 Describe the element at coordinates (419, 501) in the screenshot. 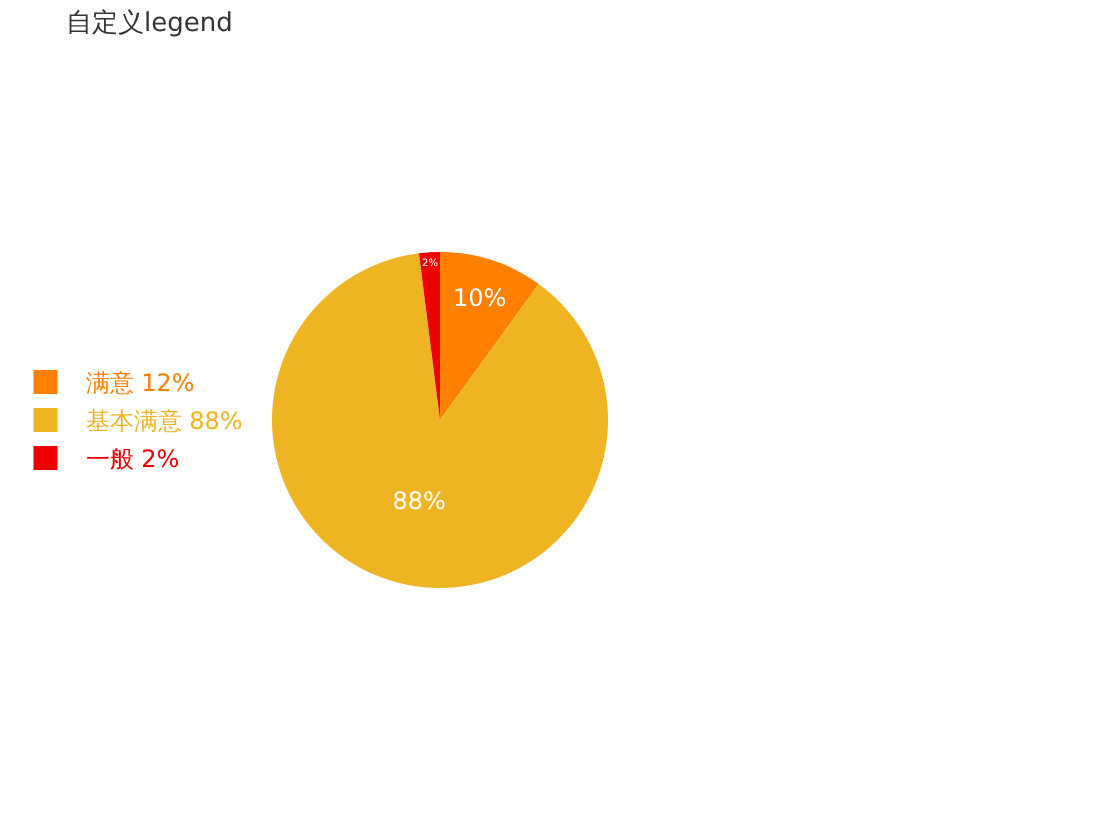

I see `data-label: 88%` at that location.